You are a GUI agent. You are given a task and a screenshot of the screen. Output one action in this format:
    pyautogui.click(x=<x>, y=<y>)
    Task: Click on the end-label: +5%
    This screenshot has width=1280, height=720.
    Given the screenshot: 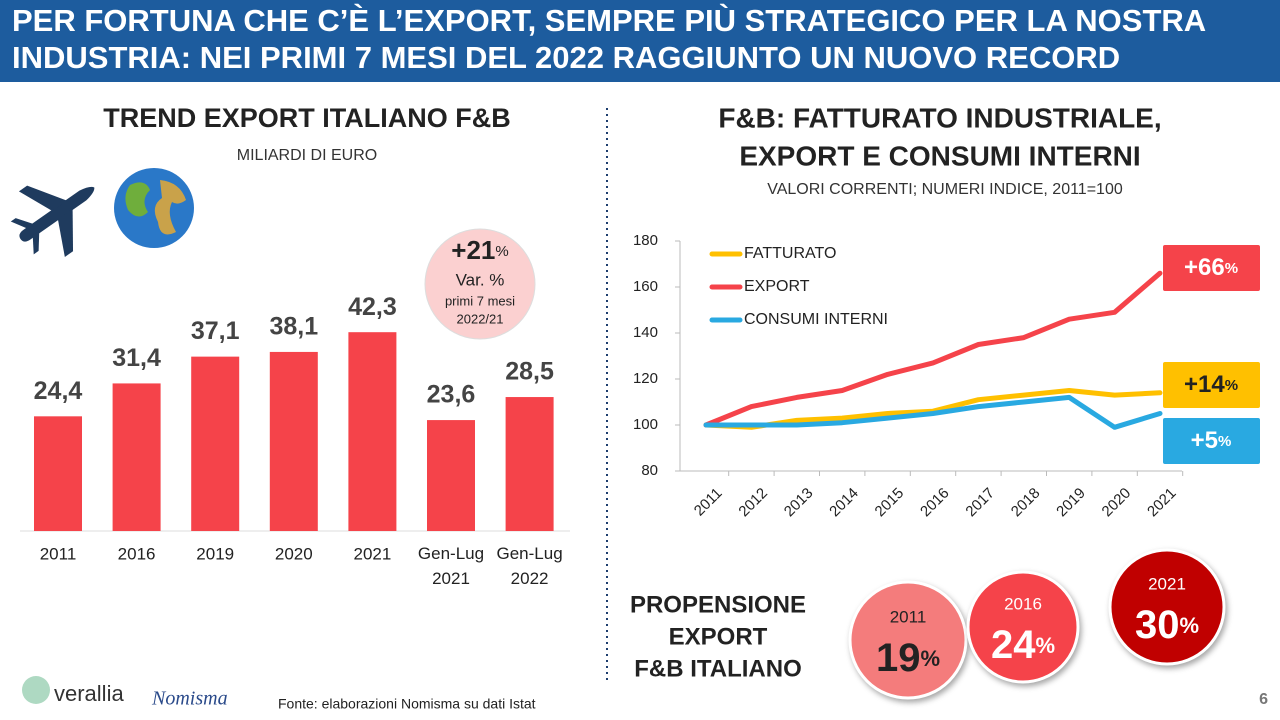 What is the action you would take?
    pyautogui.click(x=1211, y=440)
    